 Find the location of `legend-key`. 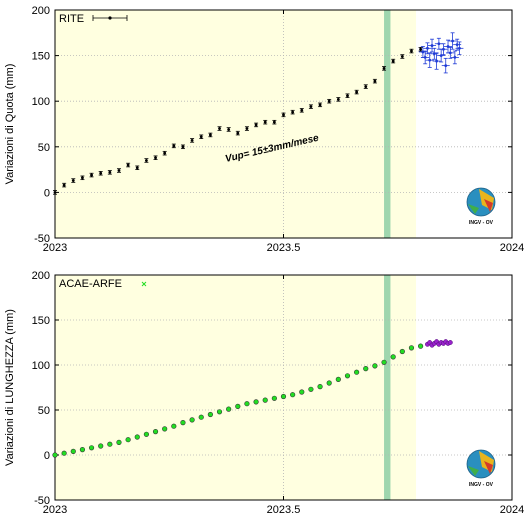

legend-key is located at coordinates (144, 284).